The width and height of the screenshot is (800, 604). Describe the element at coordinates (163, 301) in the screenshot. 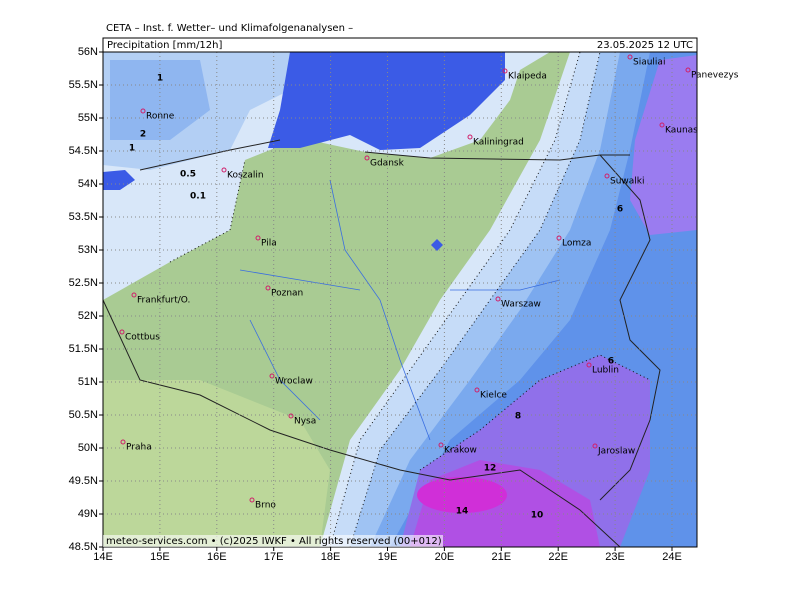

I see `city-label: Frankfurt/O.` at that location.